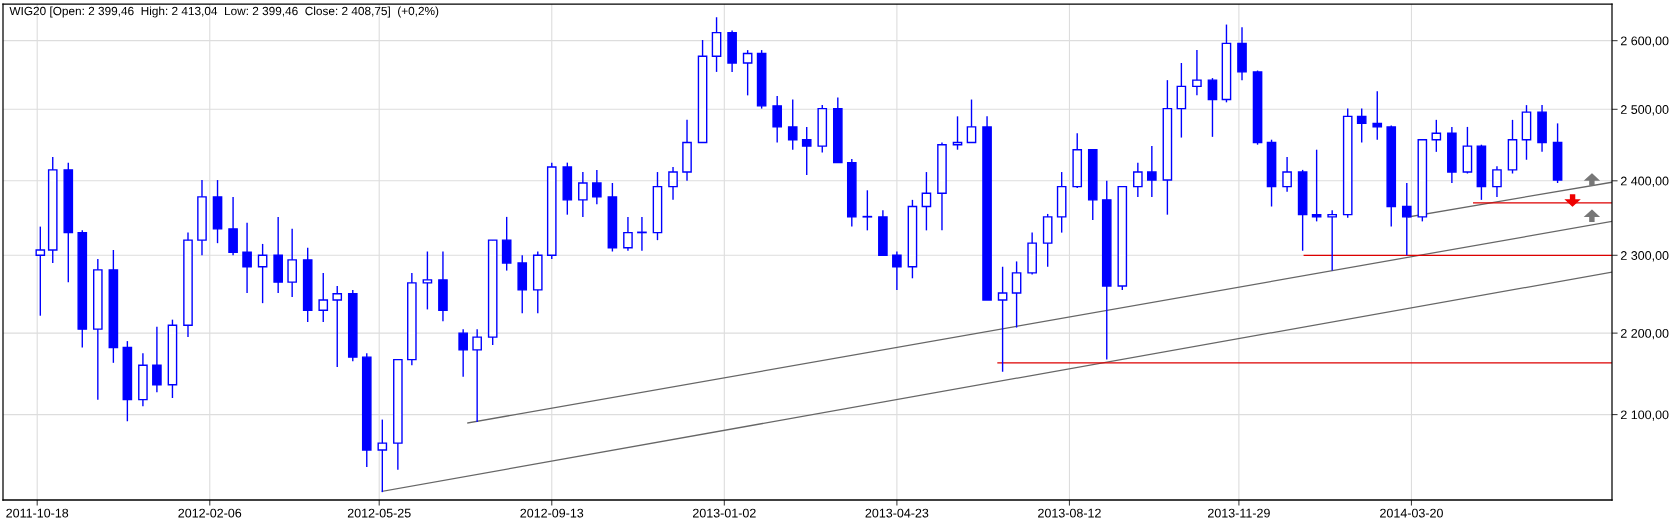 The width and height of the screenshot is (1679, 519). Describe the element at coordinates (1644, 110) in the screenshot. I see `y-tick-label: 2 500,00` at that location.